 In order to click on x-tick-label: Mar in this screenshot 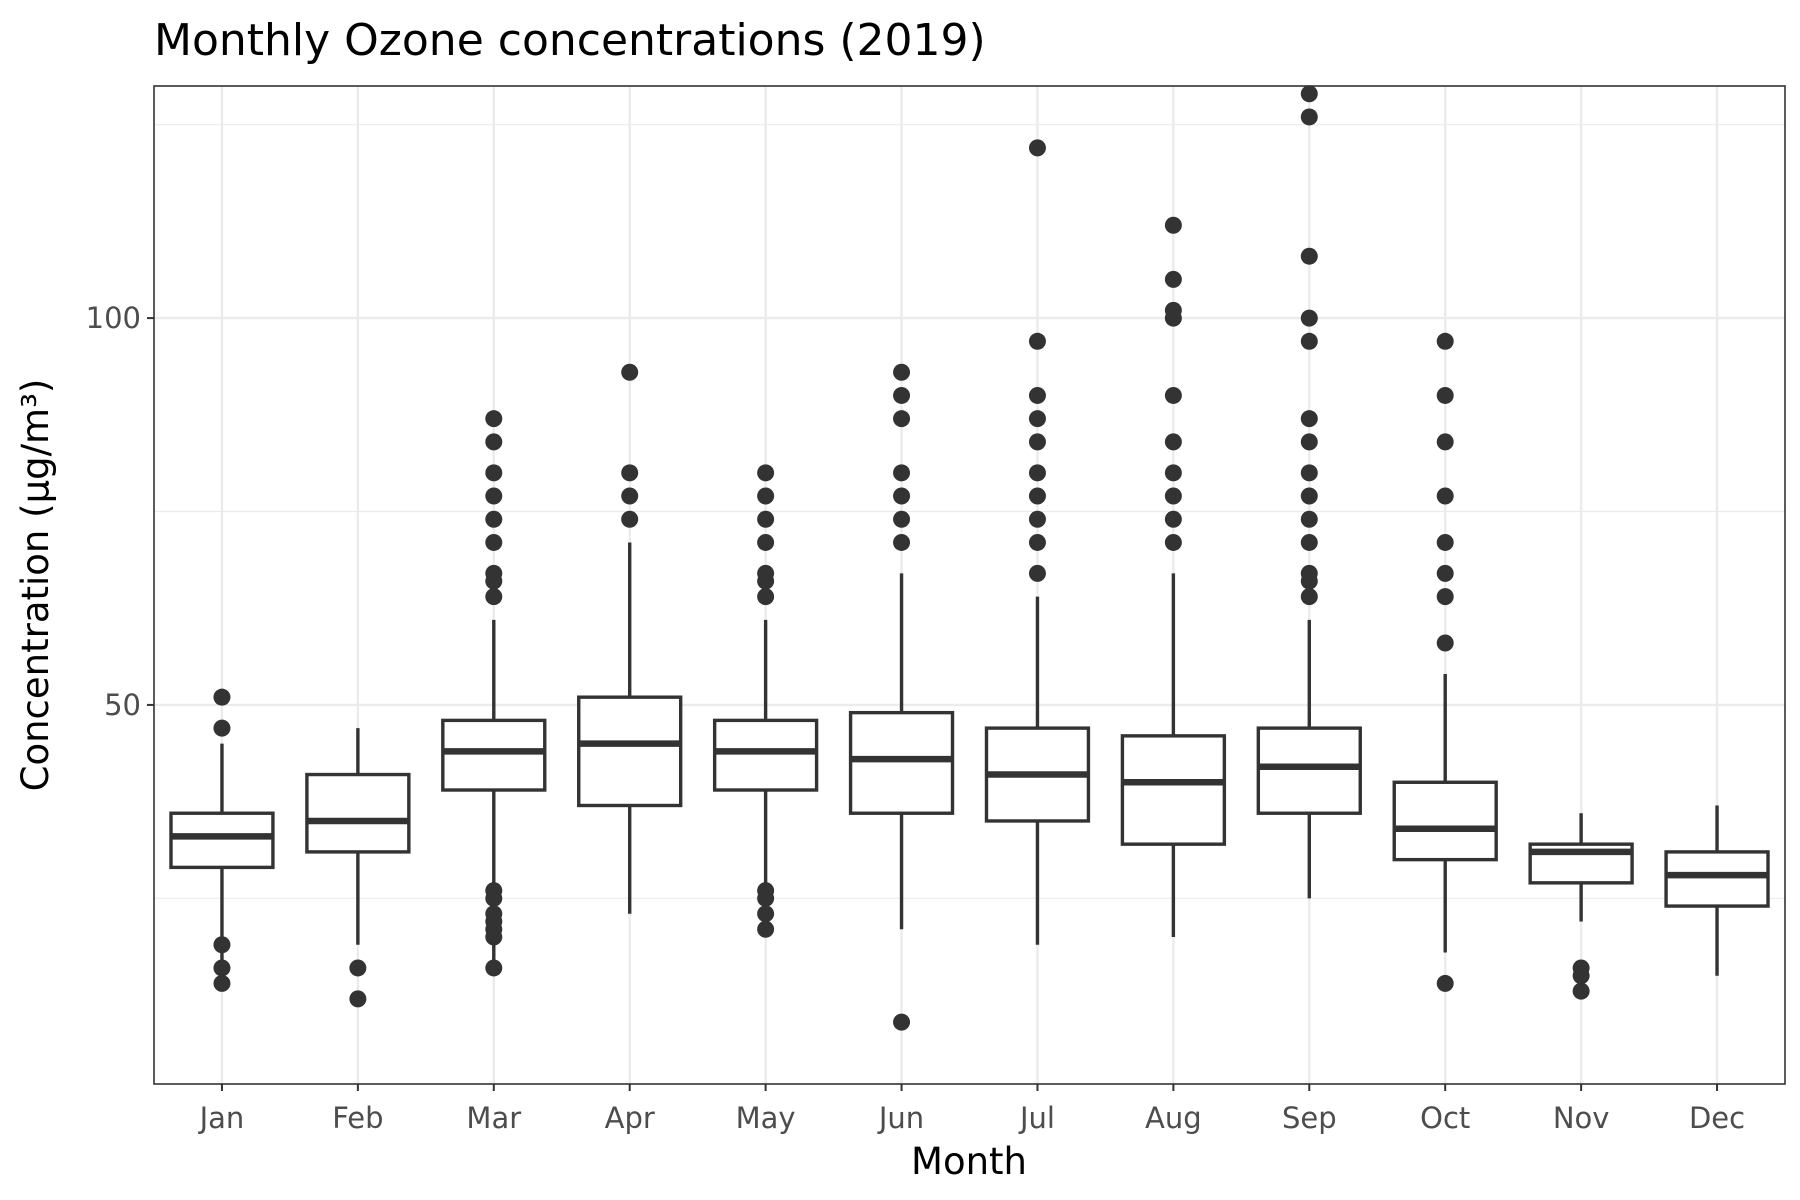, I will do `click(493, 1118)`.